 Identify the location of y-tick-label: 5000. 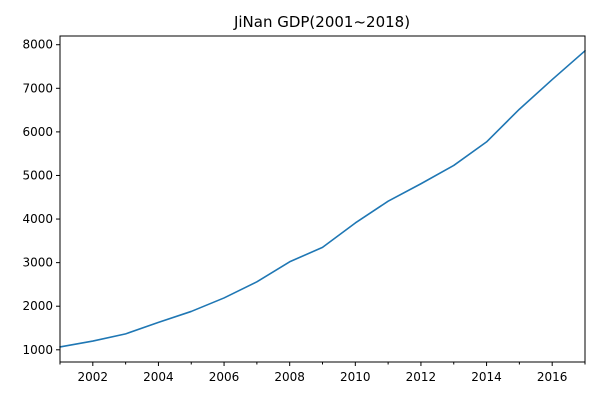
(37, 175).